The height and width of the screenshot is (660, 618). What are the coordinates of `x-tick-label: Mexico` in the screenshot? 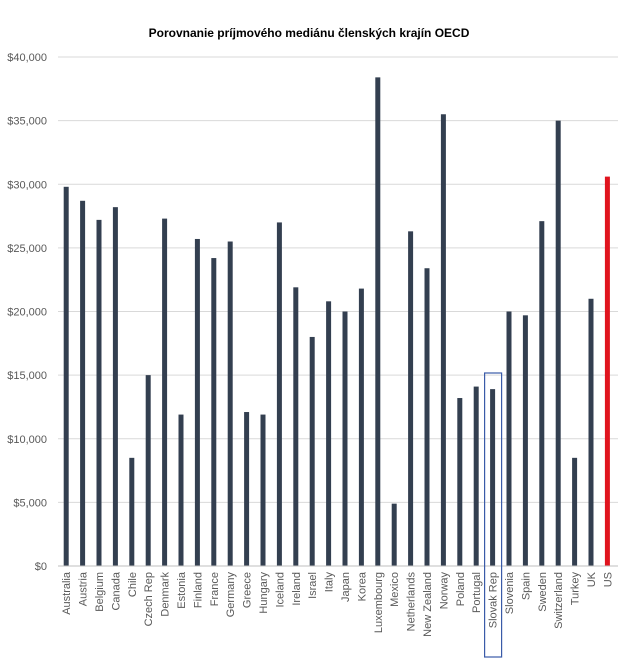 It's located at (395, 589).